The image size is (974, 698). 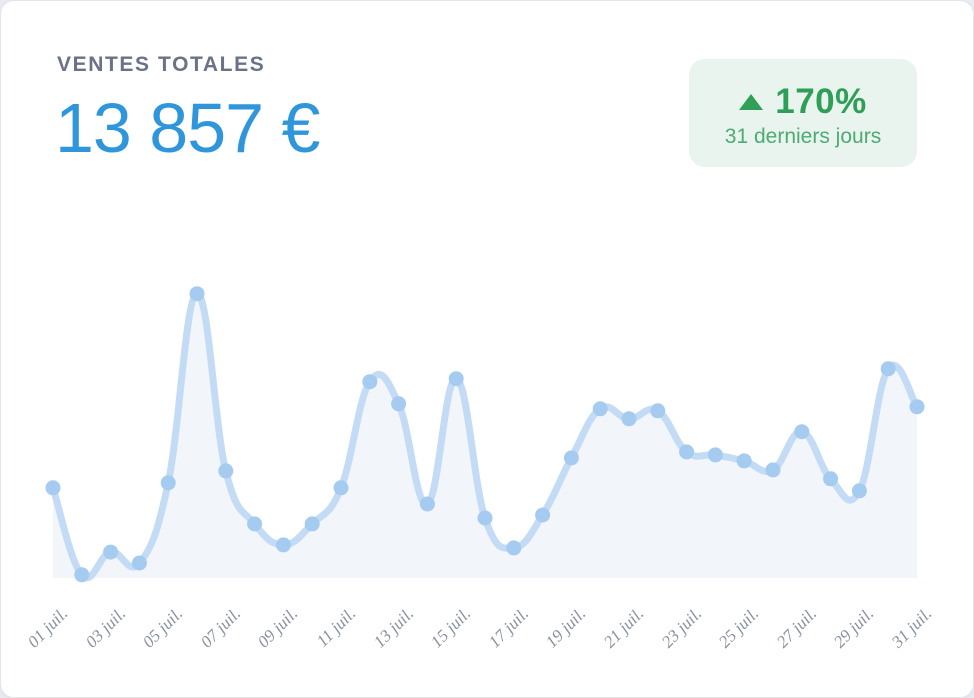 What do you see at coordinates (888, 369) in the screenshot?
I see `chart-point-30 juil.` at bounding box center [888, 369].